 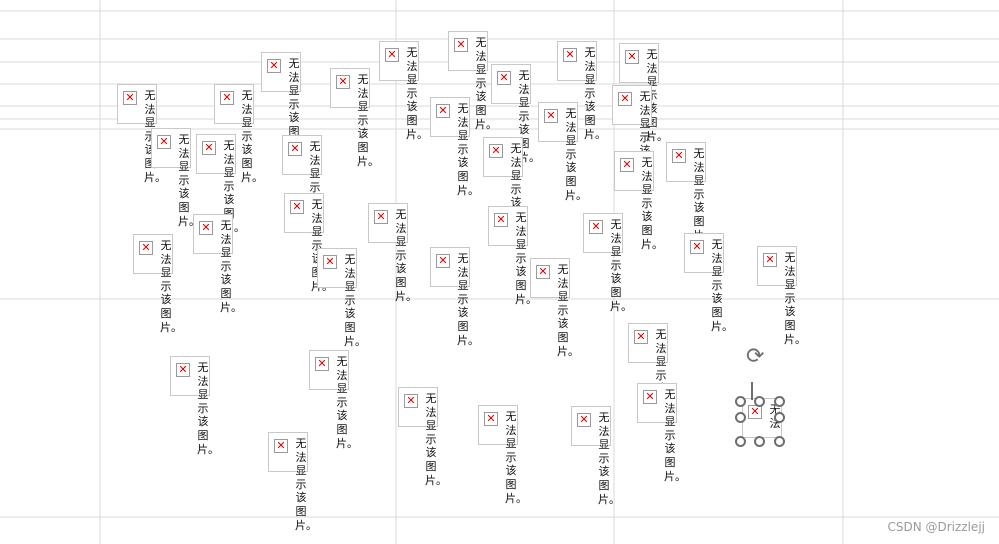 I want to click on resize-handle-nw, so click(x=740, y=401).